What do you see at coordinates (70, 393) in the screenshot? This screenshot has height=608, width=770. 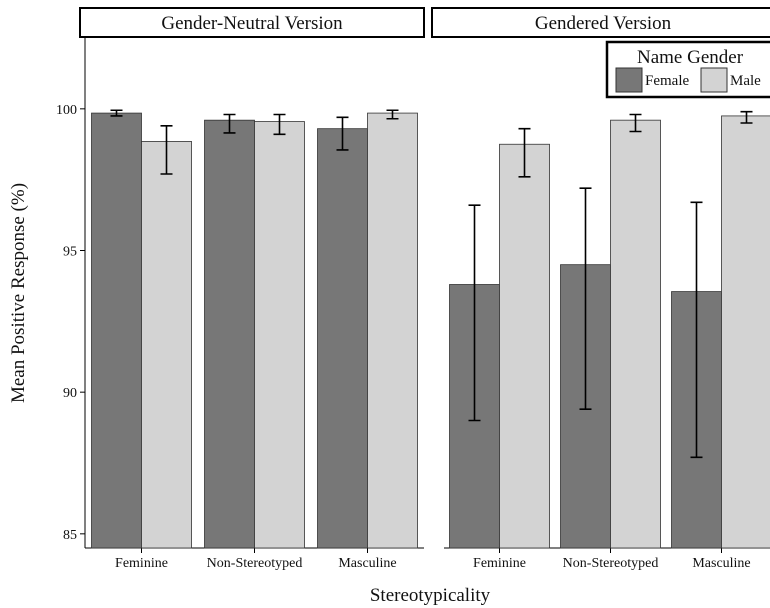 I see `y-tick-label-90: 90` at bounding box center [70, 393].